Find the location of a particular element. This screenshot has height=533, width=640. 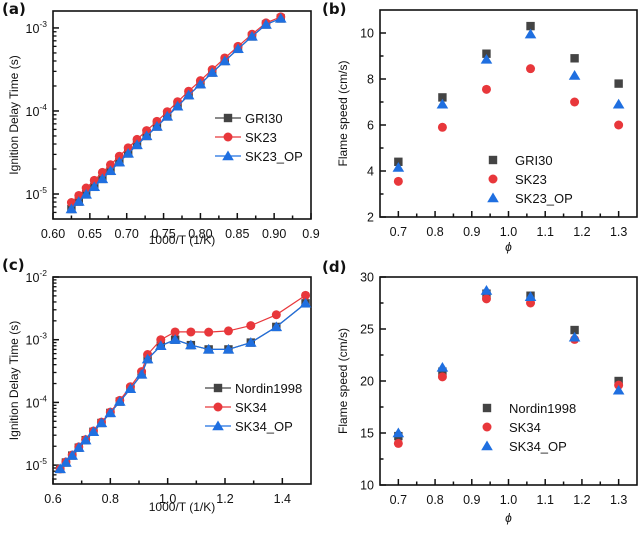

series-gri30 is located at coordinates (508, 93).